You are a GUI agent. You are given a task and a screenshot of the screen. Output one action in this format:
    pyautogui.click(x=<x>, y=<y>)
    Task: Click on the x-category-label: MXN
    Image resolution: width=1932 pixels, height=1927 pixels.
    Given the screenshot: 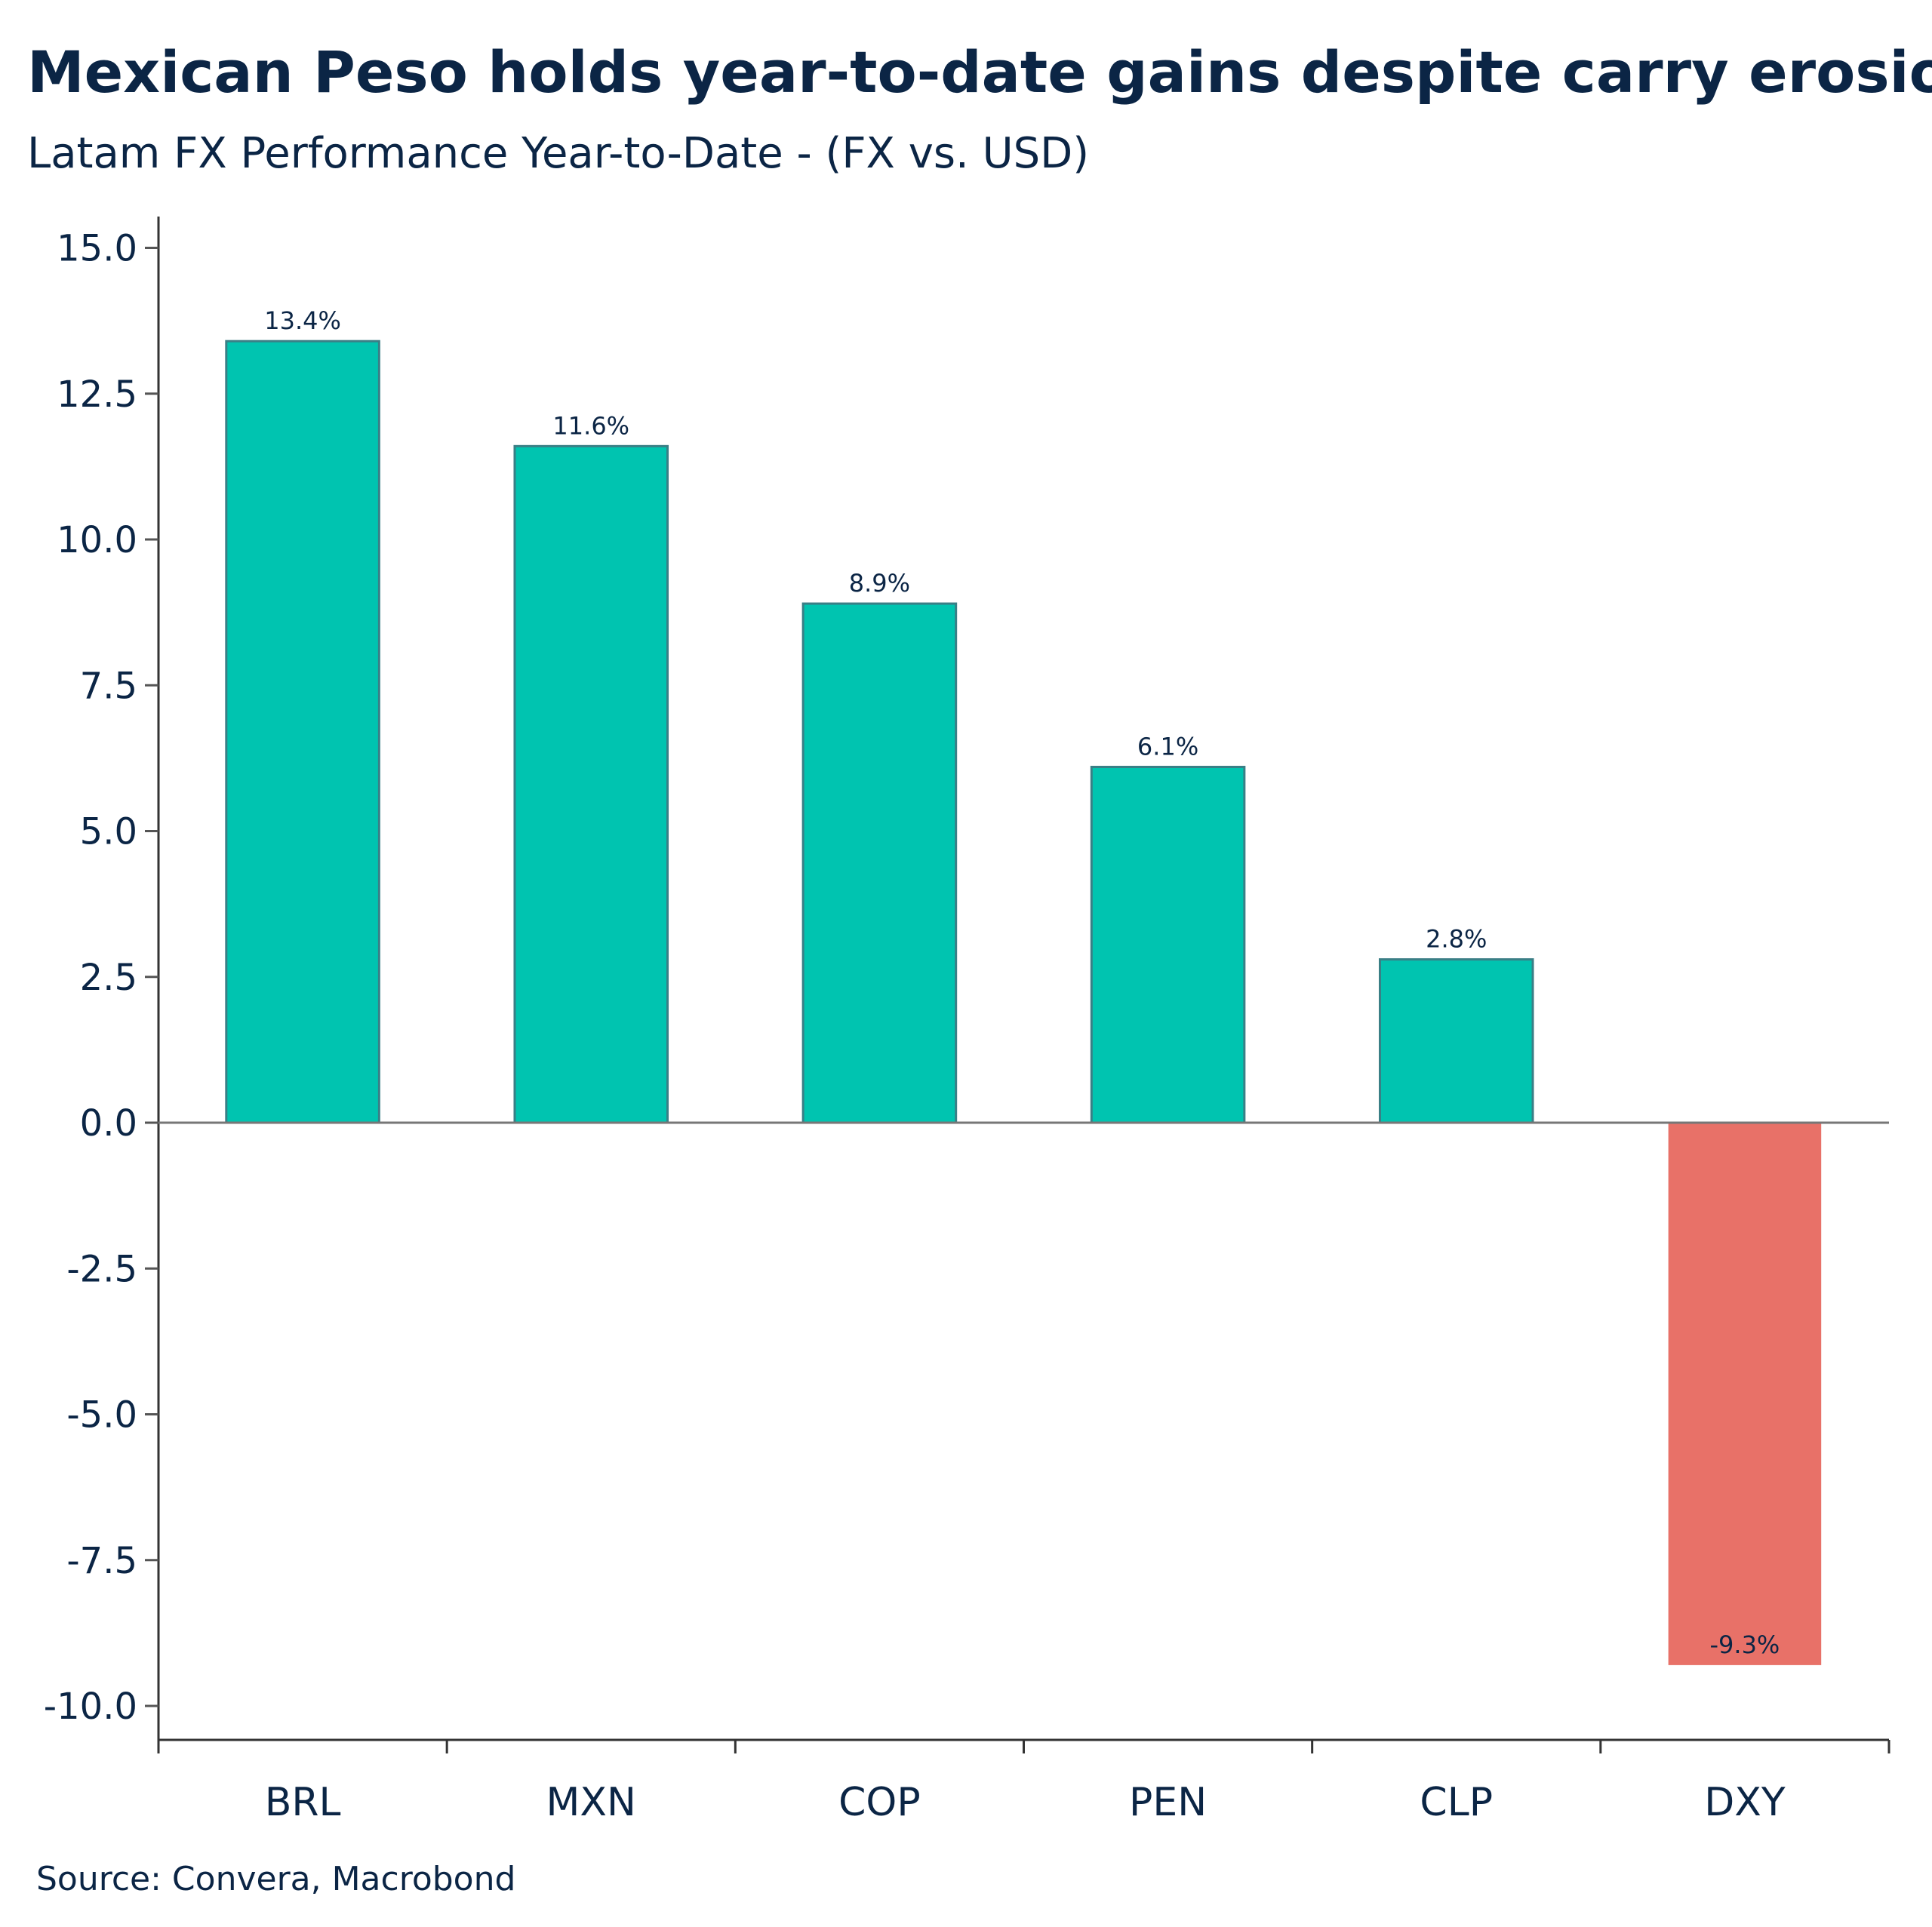 What is the action you would take?
    pyautogui.click(x=591, y=1802)
    